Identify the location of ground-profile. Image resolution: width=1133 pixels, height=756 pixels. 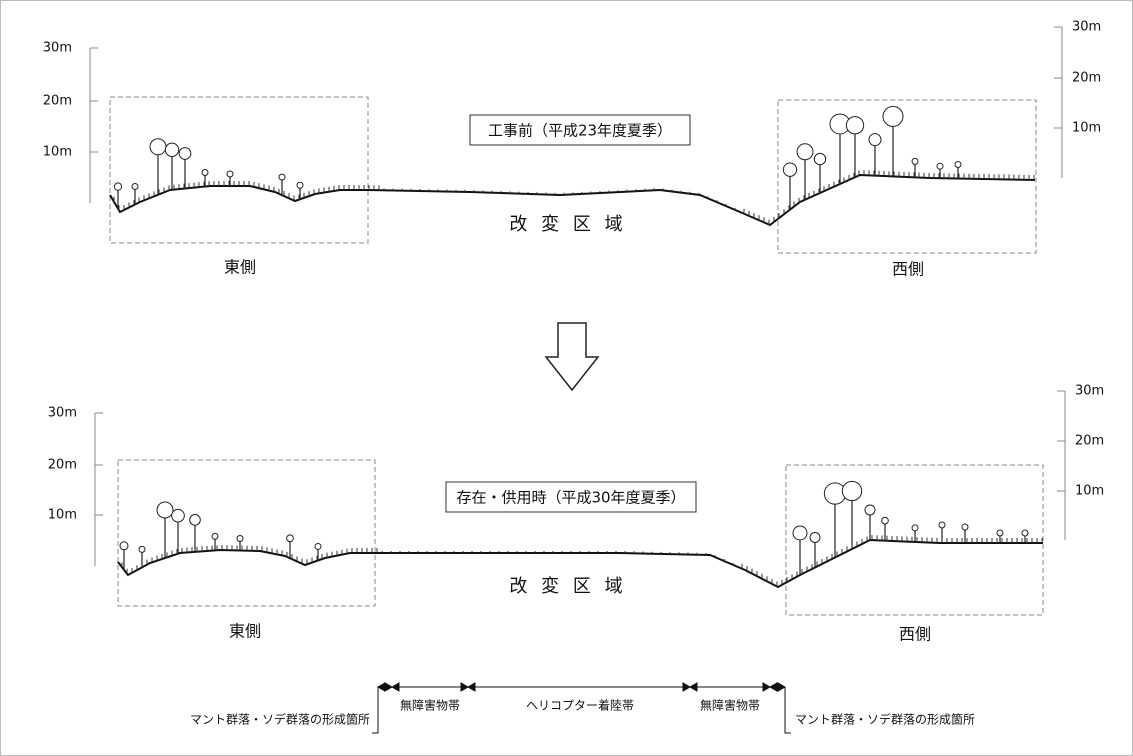
(580, 563).